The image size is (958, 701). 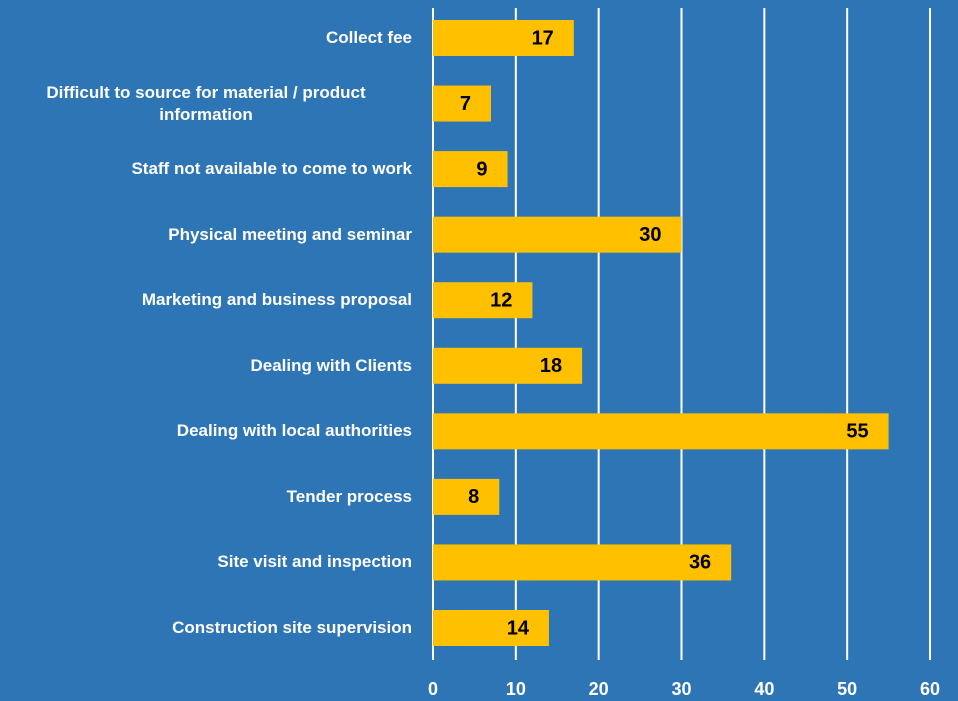 I want to click on category-label: Dealing with local authorities, so click(x=206, y=431).